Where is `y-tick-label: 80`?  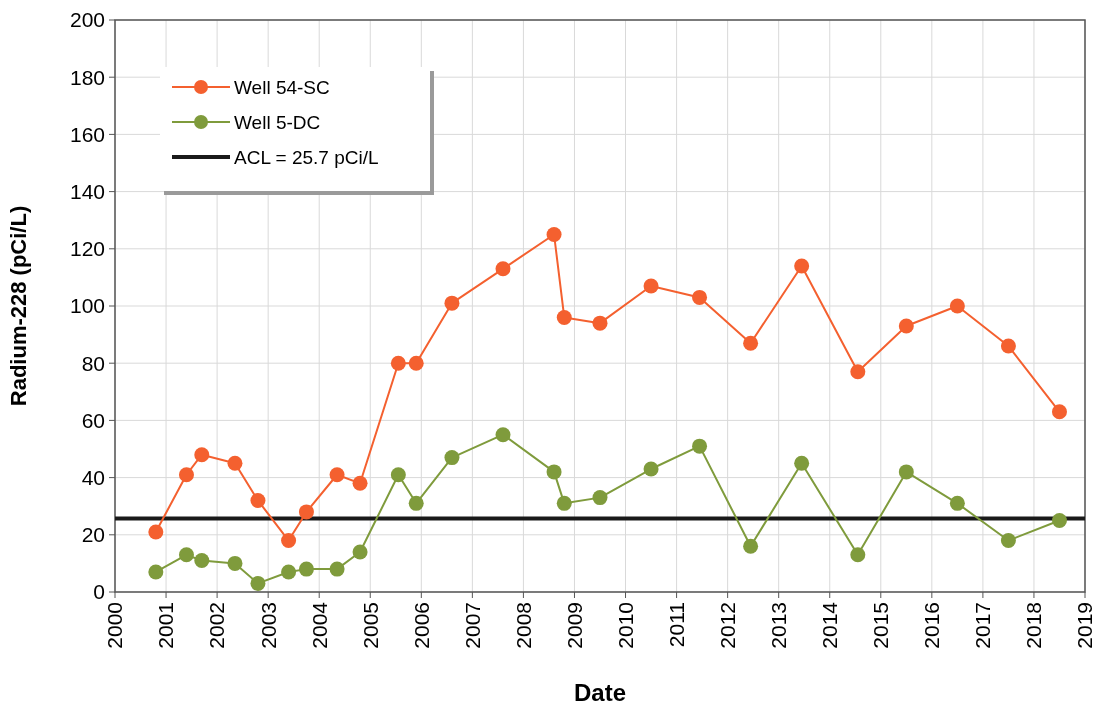
y-tick-label: 80 is located at coordinates (93, 363).